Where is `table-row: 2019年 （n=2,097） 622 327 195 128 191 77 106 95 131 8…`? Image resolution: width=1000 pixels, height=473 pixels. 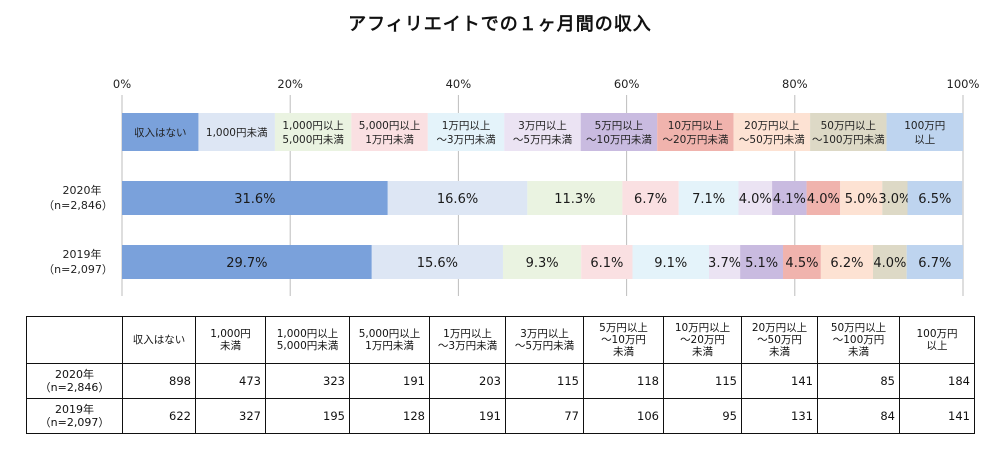
table-row: 2019年 （n=2,097） 622 327 195 128 191 77 106 95 131 8… is located at coordinates (500, 416).